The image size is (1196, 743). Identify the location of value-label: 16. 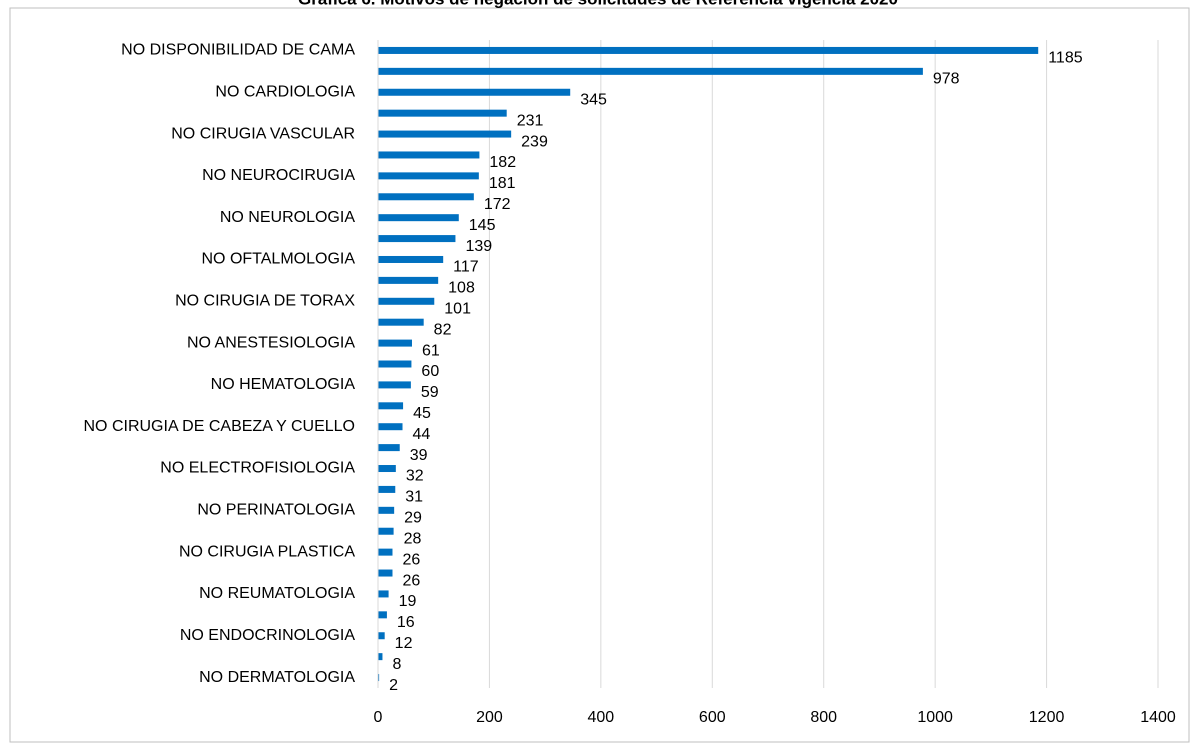
(406, 622).